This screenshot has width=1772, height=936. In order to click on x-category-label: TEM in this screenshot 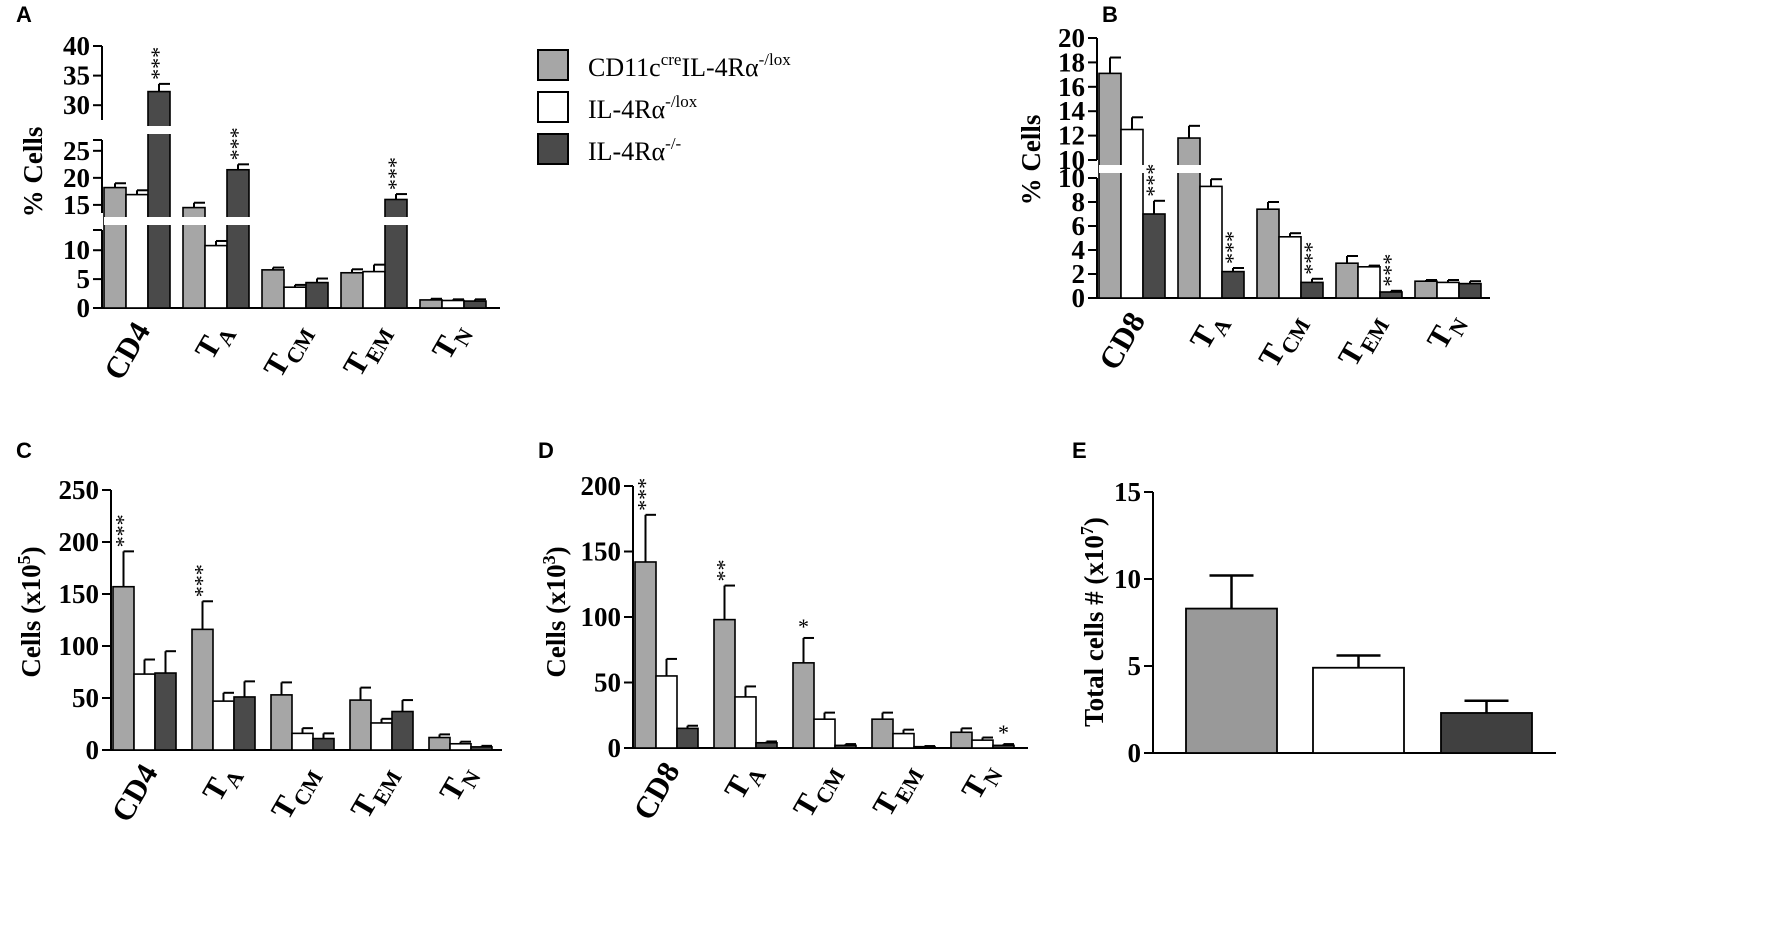, I will do `click(1363, 340)`.